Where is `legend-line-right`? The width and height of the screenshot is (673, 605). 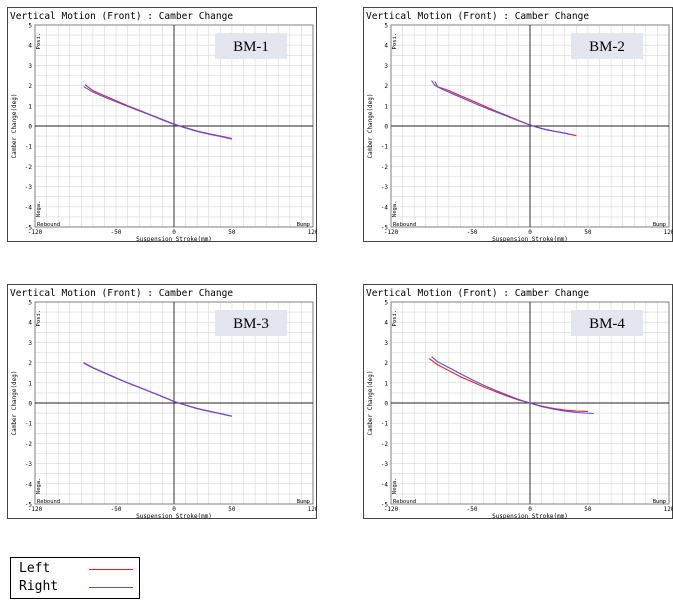
legend-line-right is located at coordinates (111, 587).